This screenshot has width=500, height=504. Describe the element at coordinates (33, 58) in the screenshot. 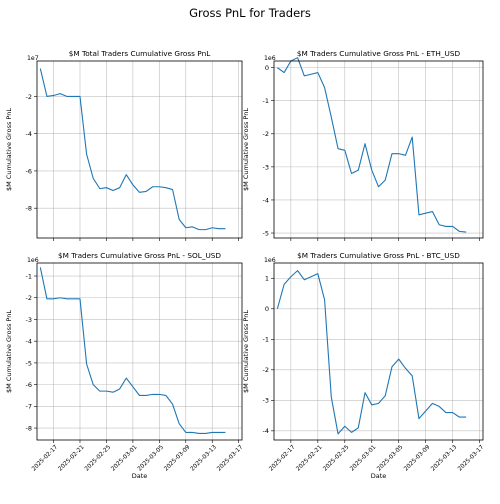

I see `y-offset-text: 1e7` at that location.